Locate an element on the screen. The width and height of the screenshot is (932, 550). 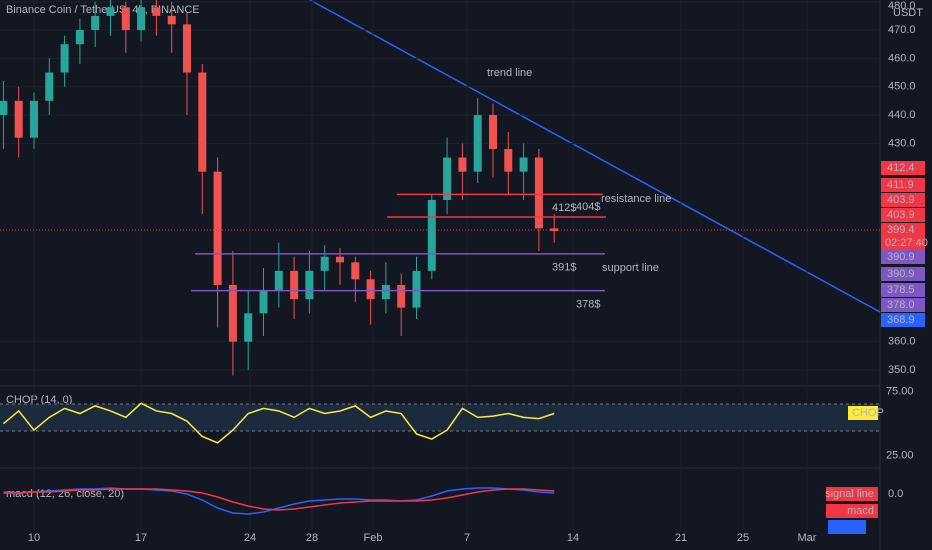
x-tick-label: Mar is located at coordinates (807, 538).